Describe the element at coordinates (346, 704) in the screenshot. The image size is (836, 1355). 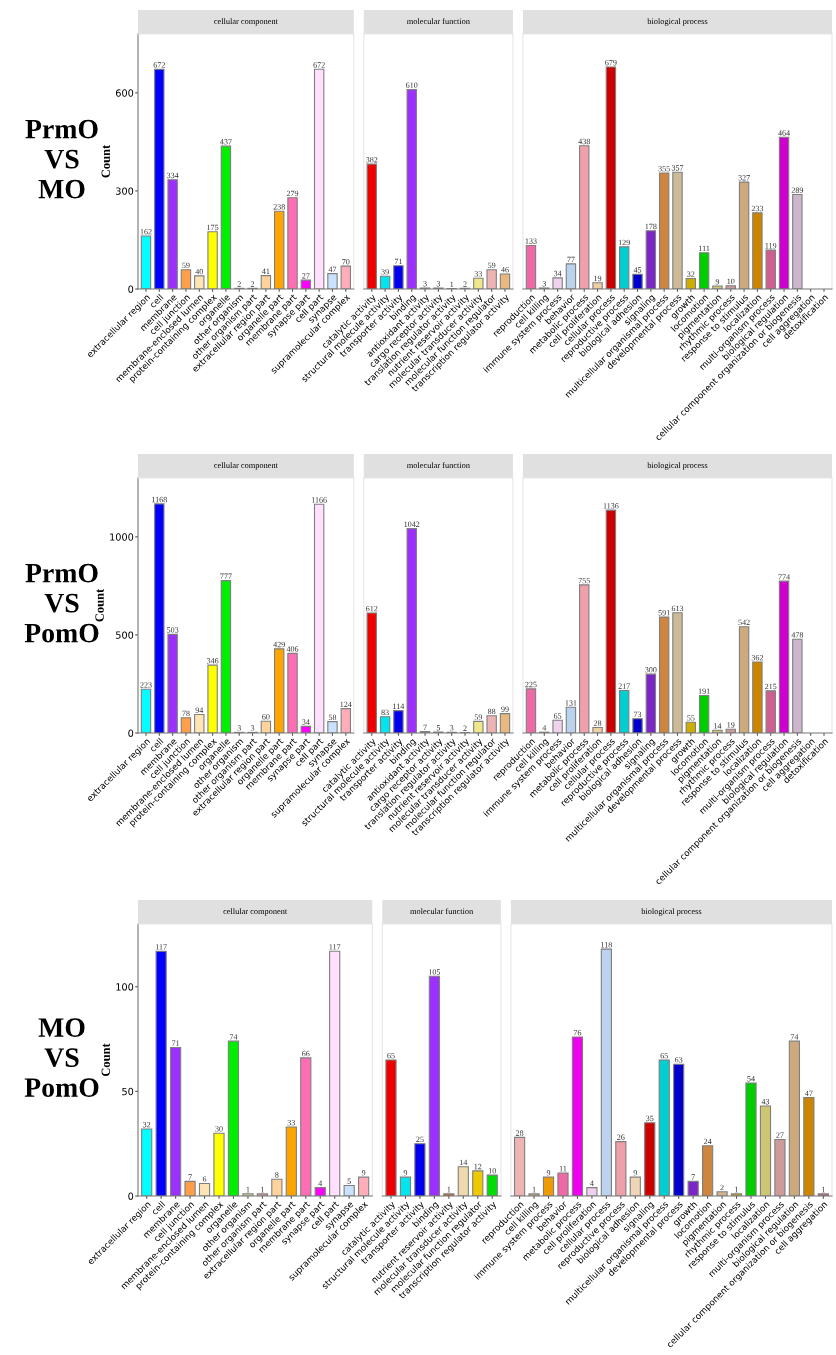
I see `data-label: 124` at that location.